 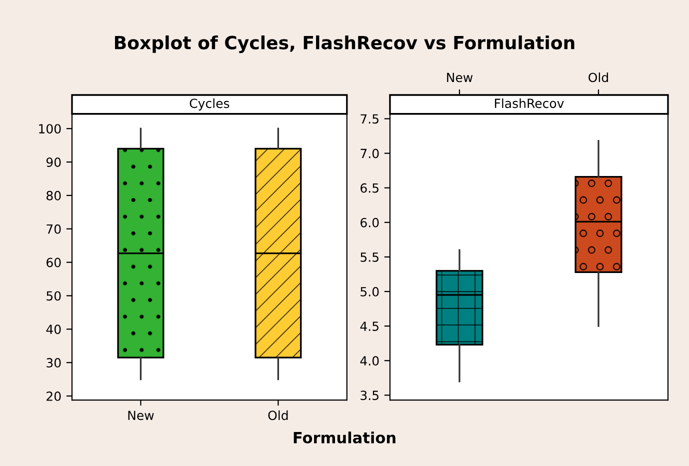 I want to click on y-tick-label: 6.5, so click(x=369, y=188).